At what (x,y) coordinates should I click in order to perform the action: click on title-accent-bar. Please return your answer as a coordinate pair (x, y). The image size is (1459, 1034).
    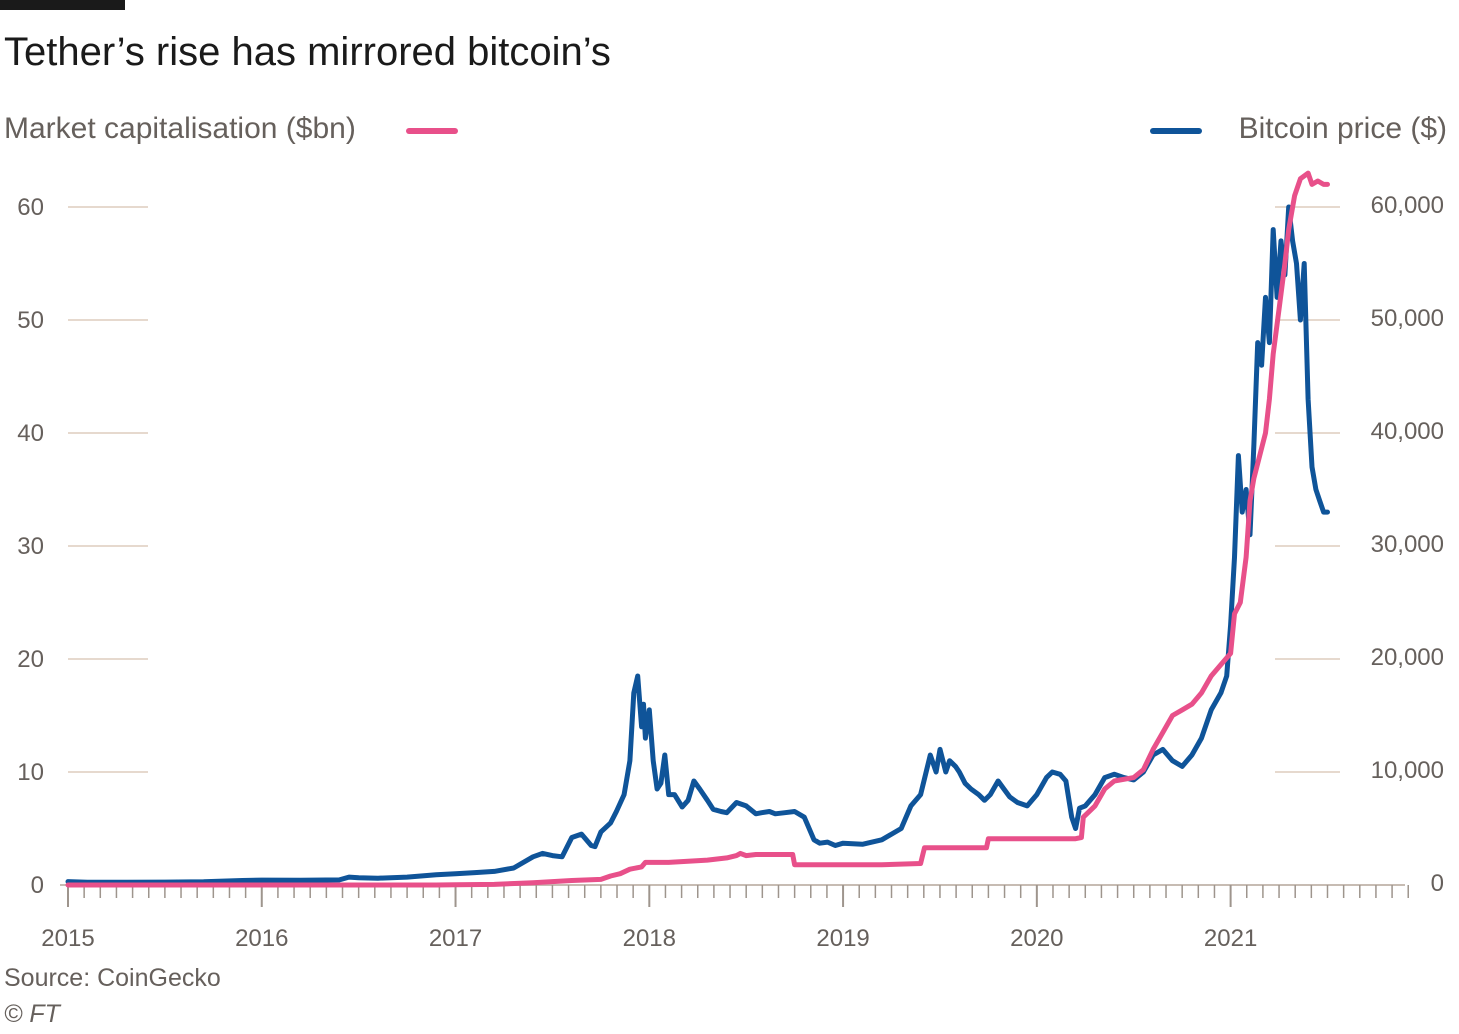
    Looking at the image, I should click on (62, 5).